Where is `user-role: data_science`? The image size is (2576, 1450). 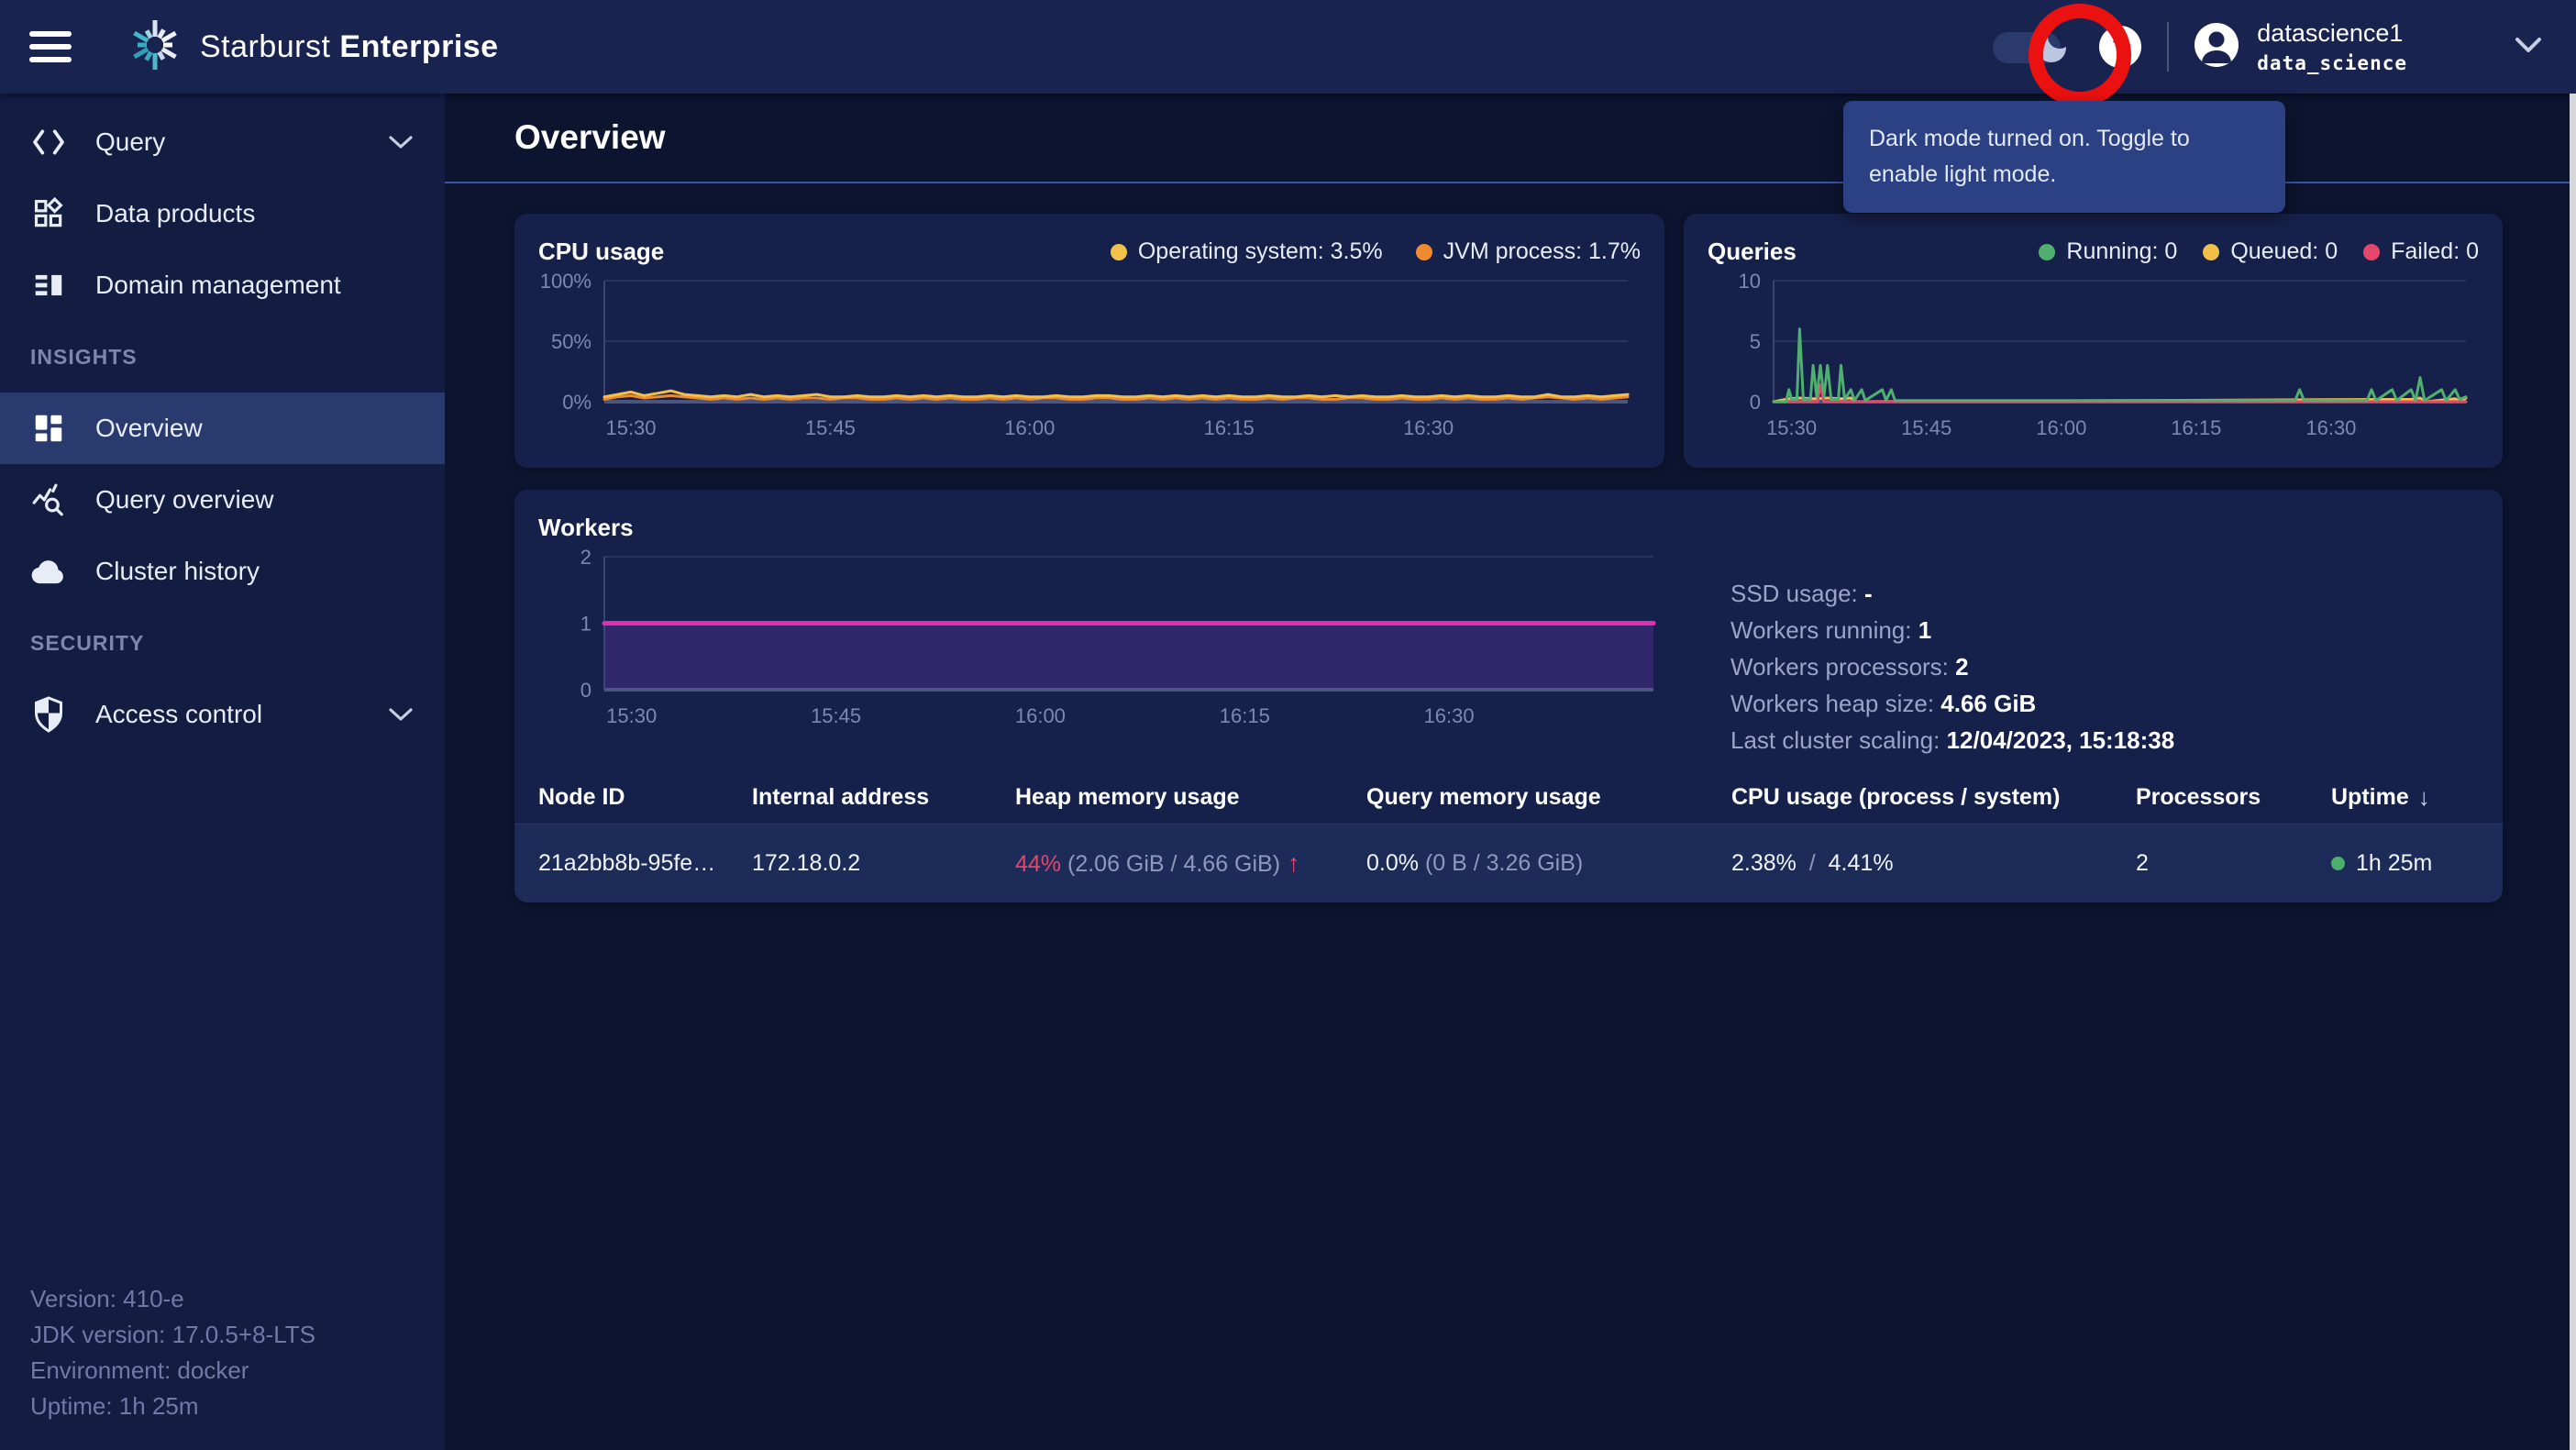 user-role: data_science is located at coordinates (2332, 63).